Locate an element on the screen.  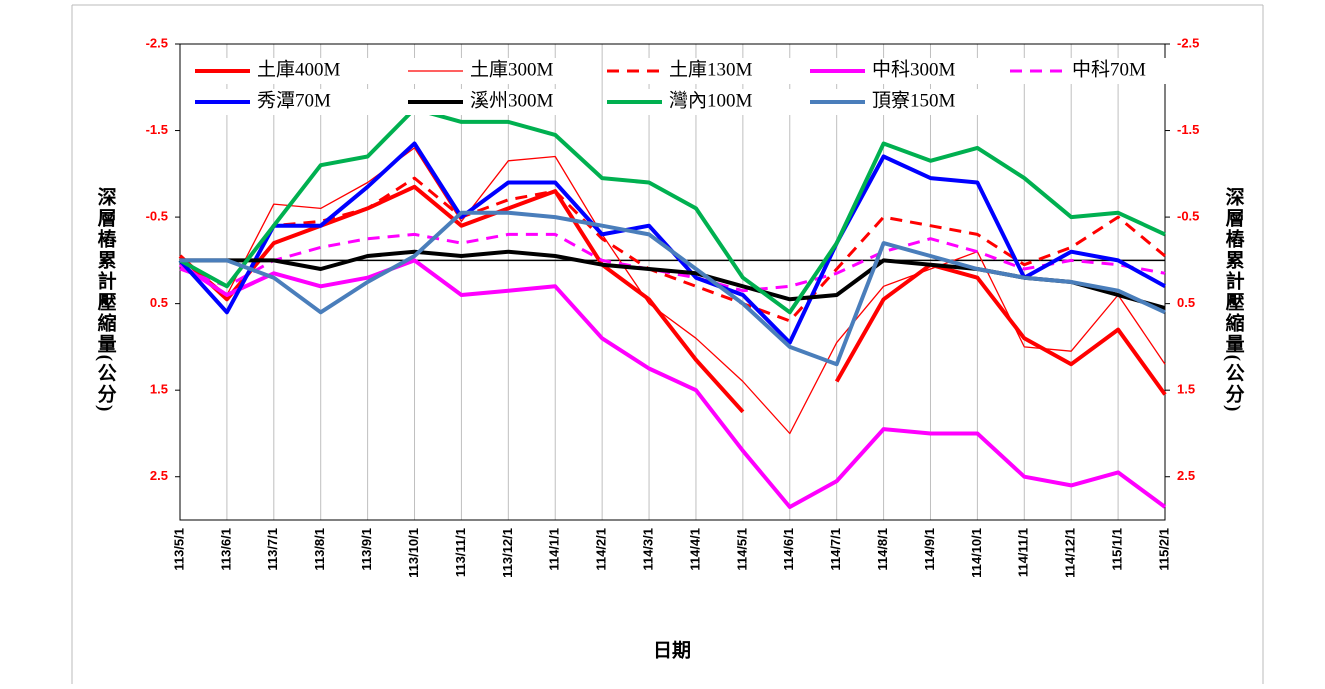
x-tick-label: 114/8/1 is located at coordinates (882, 549).